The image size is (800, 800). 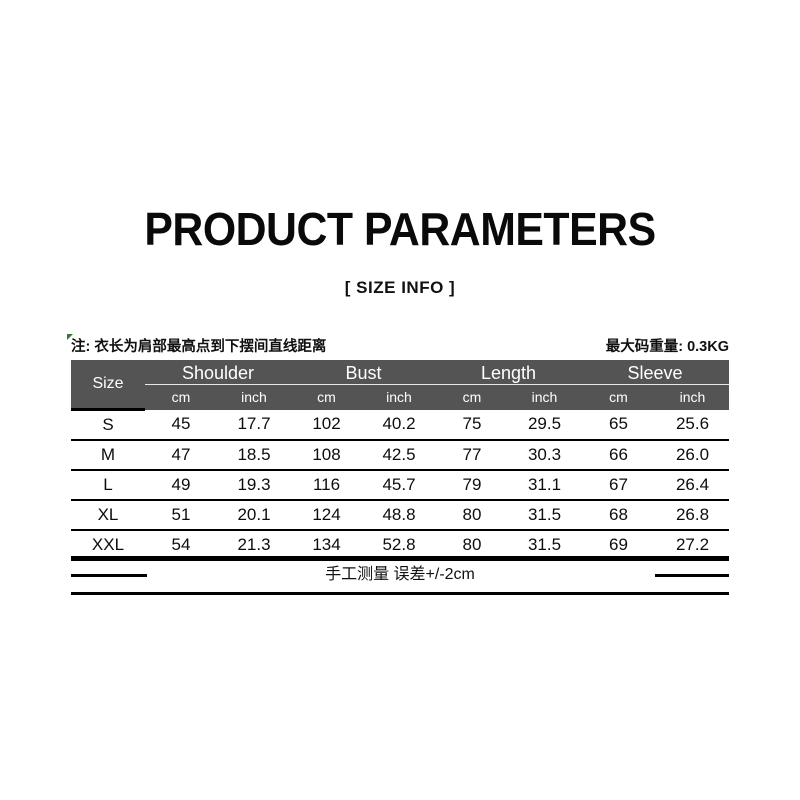 I want to click on cell-length-cm: 79, so click(x=472, y=485).